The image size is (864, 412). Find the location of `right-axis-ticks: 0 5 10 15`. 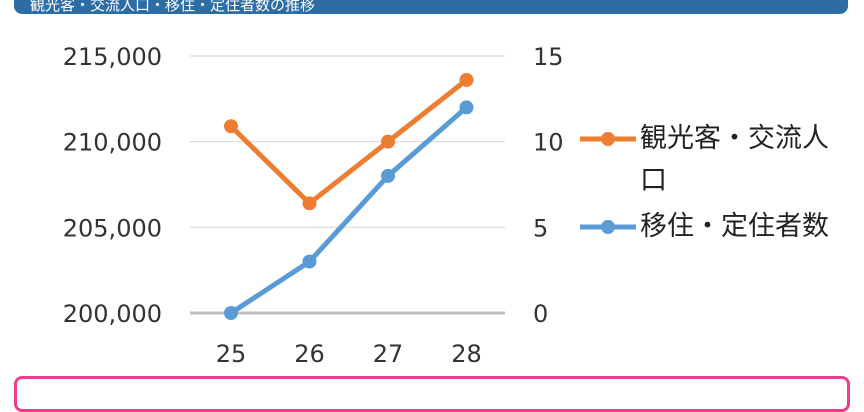

right-axis-ticks: 0 5 10 15 is located at coordinates (548, 185).